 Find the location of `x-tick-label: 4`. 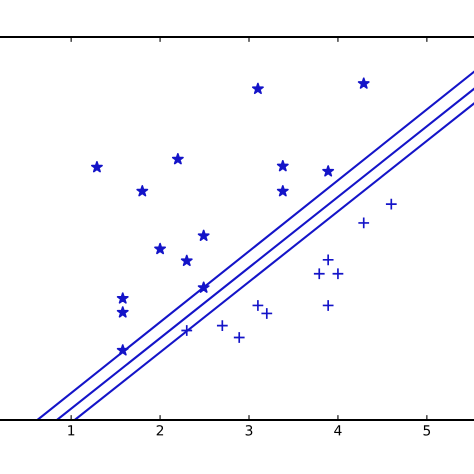

x-tick-label: 4 is located at coordinates (338, 430).